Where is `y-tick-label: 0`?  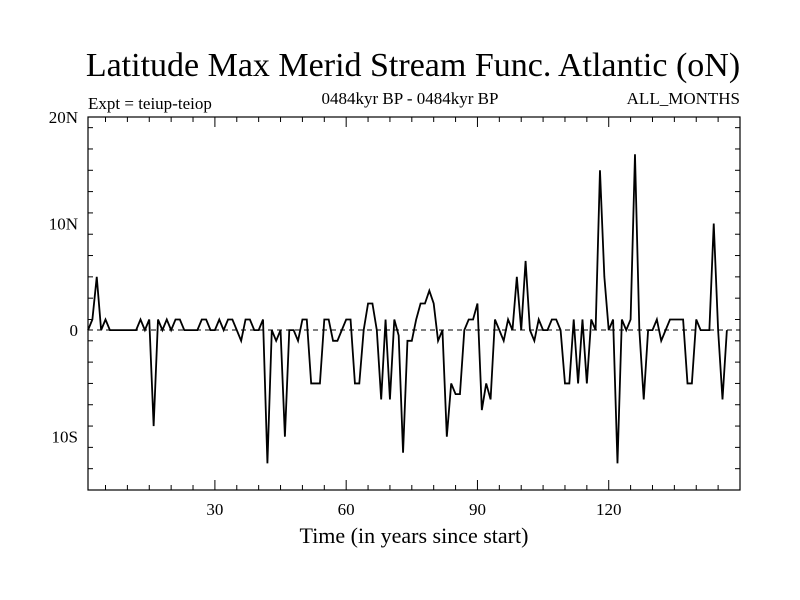
y-tick-label: 0 is located at coordinates (74, 330).